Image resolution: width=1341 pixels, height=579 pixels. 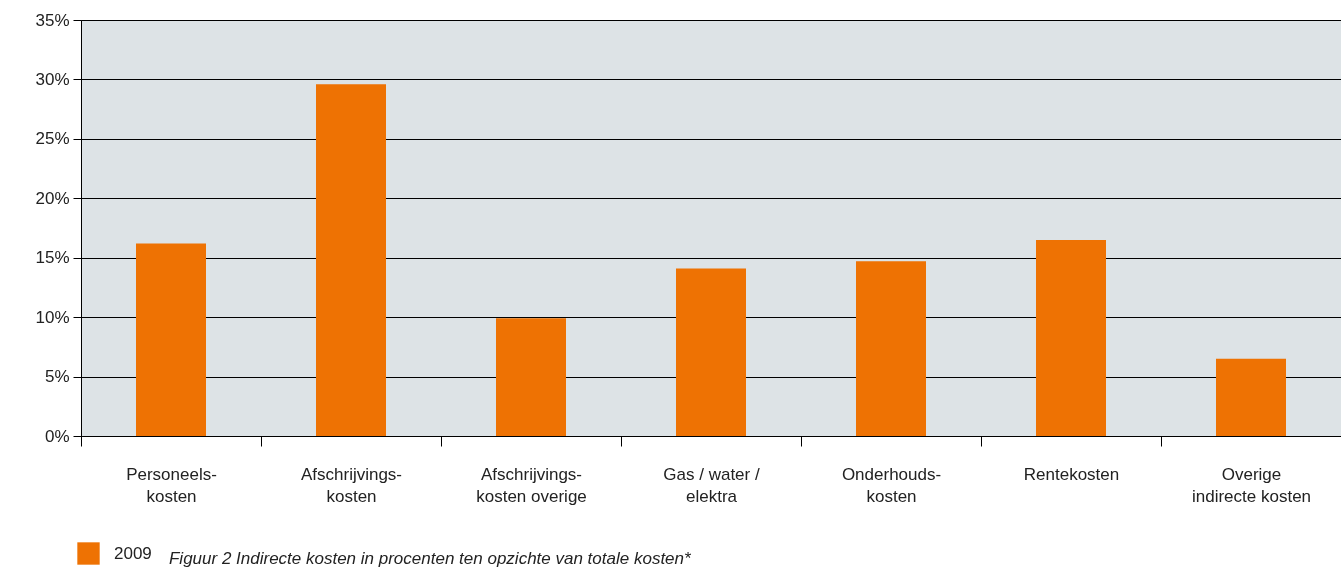 I want to click on x-tick-label: Rentekosten, so click(x=1071, y=474).